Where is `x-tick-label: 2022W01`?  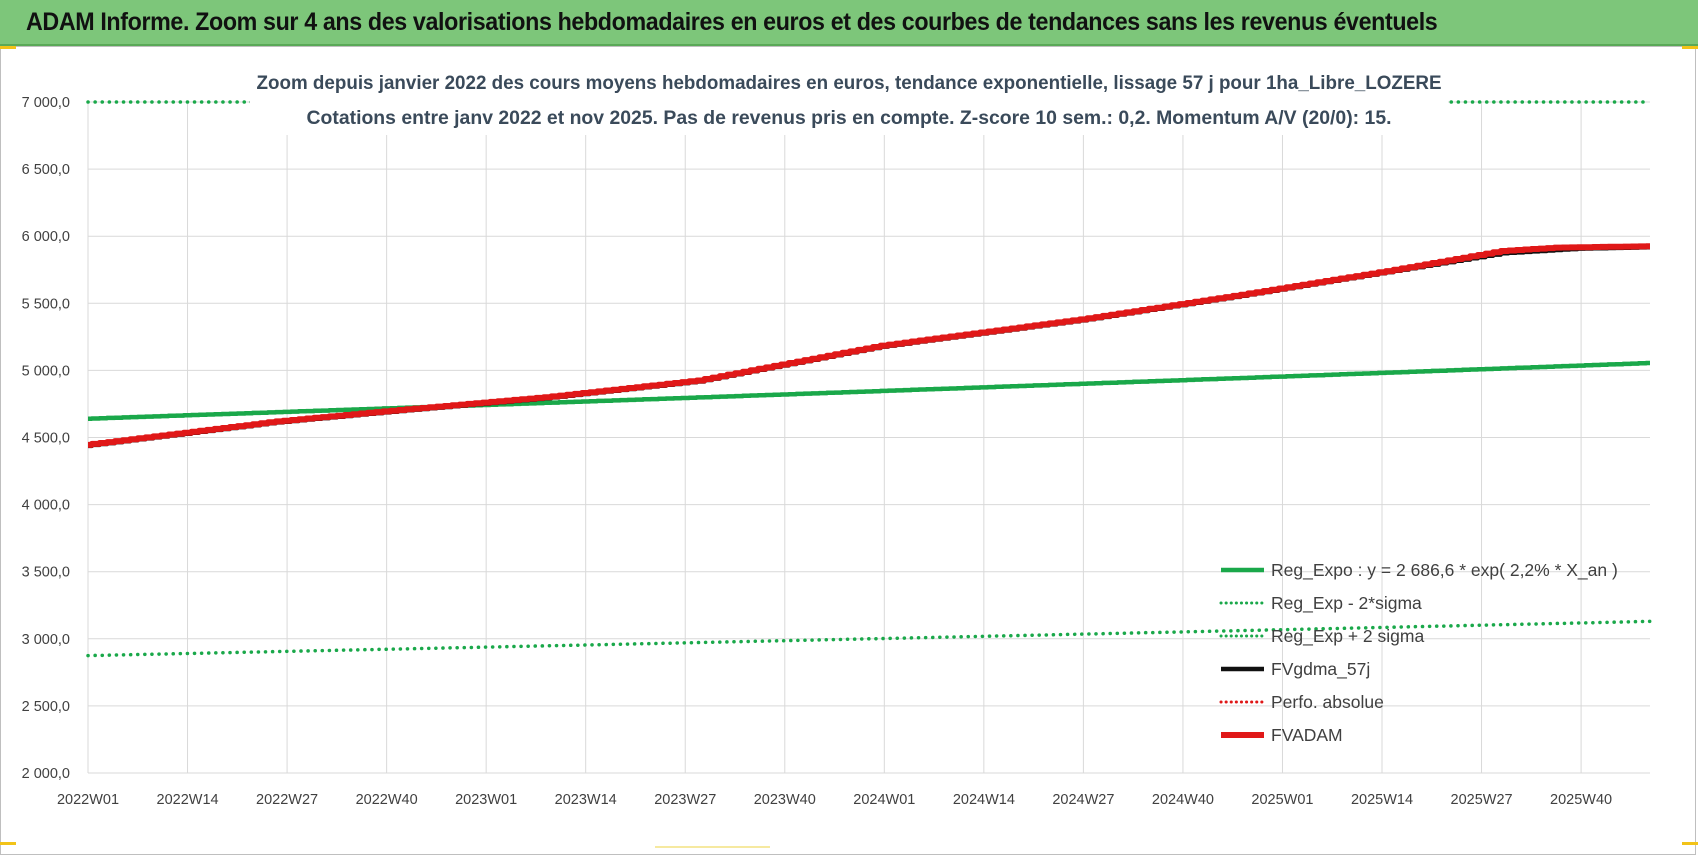
x-tick-label: 2022W01 is located at coordinates (88, 800).